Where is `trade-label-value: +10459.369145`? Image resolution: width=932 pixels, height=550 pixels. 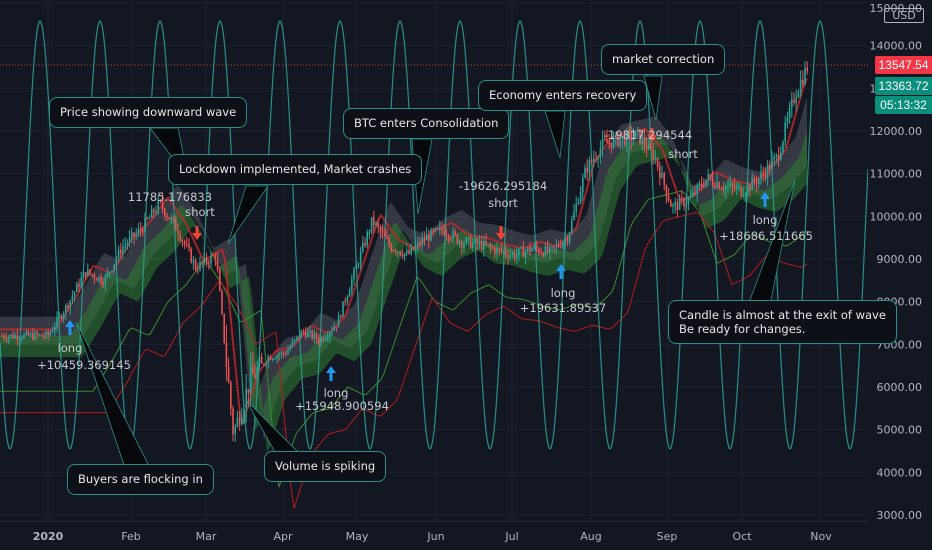
trade-label-value: +10459.369145 is located at coordinates (84, 365).